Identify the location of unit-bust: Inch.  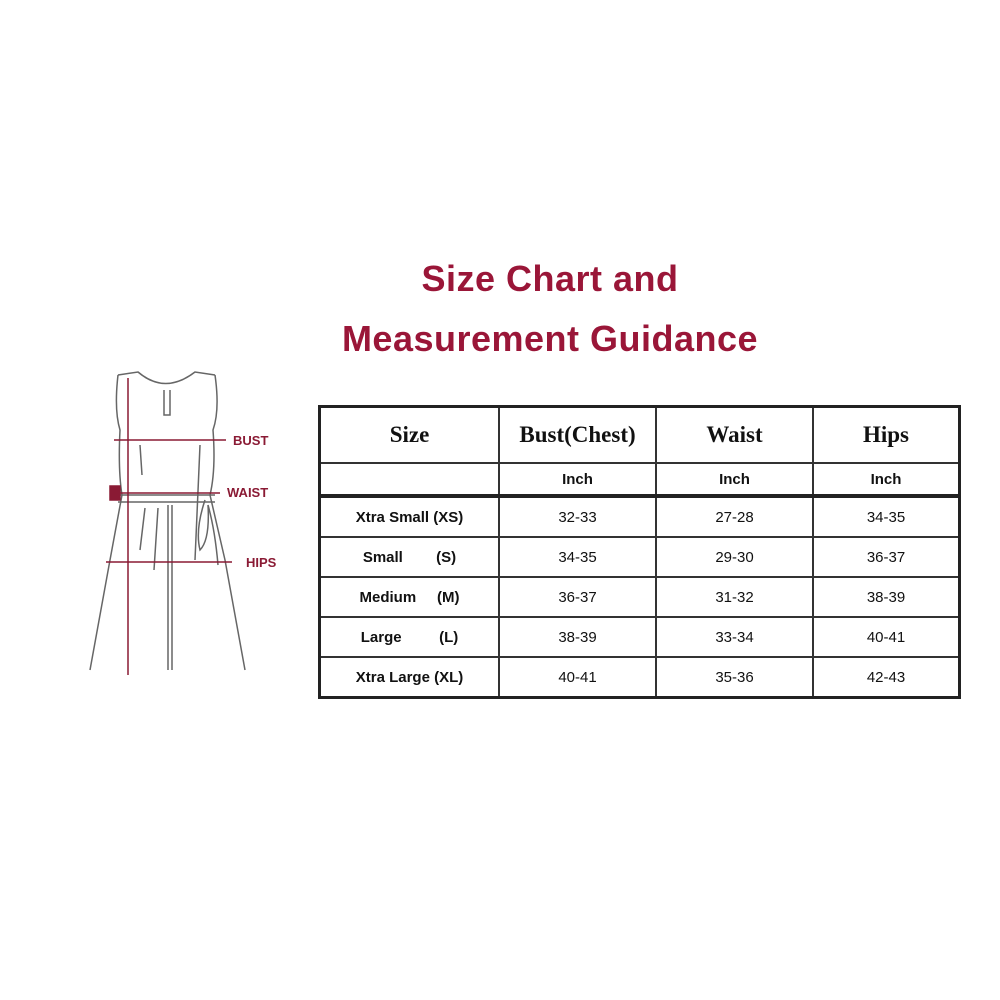
(577, 480).